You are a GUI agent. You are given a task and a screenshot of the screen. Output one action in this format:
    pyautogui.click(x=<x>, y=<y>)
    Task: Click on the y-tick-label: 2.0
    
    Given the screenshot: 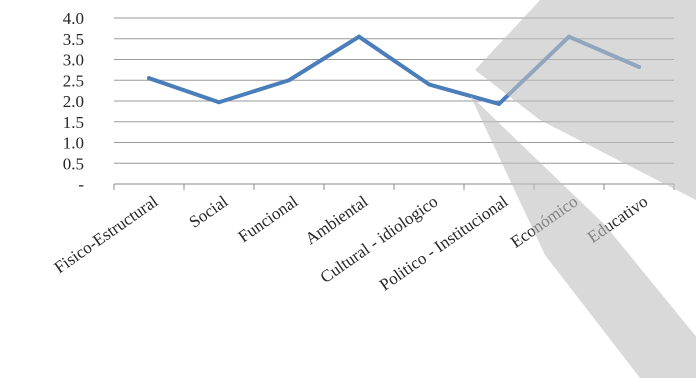 What is the action you would take?
    pyautogui.click(x=73, y=101)
    